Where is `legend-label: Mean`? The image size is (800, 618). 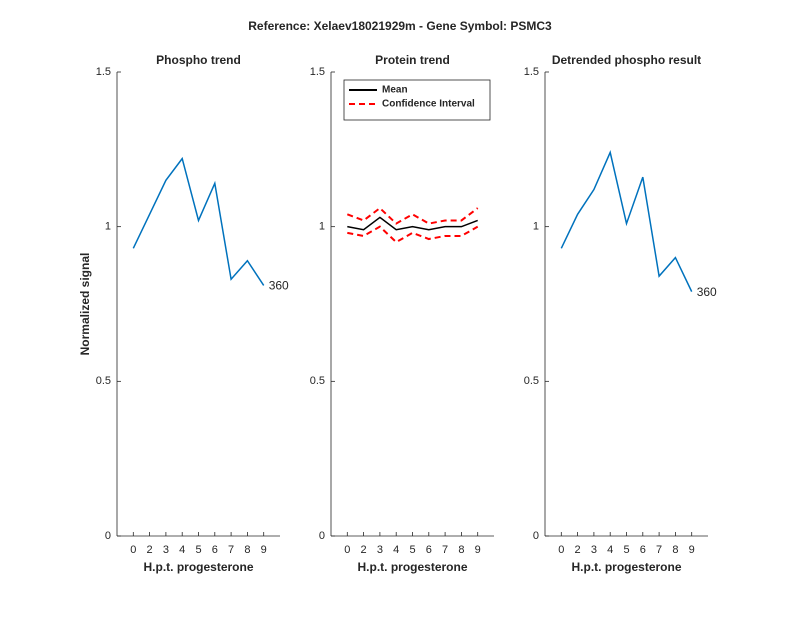 legend-label: Mean is located at coordinates (395, 90).